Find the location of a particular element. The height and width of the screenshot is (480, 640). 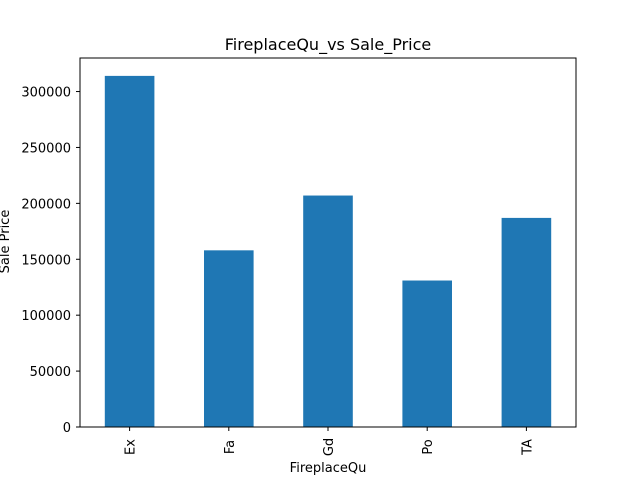

y-axis-title: Sale Price is located at coordinates (6, 242).